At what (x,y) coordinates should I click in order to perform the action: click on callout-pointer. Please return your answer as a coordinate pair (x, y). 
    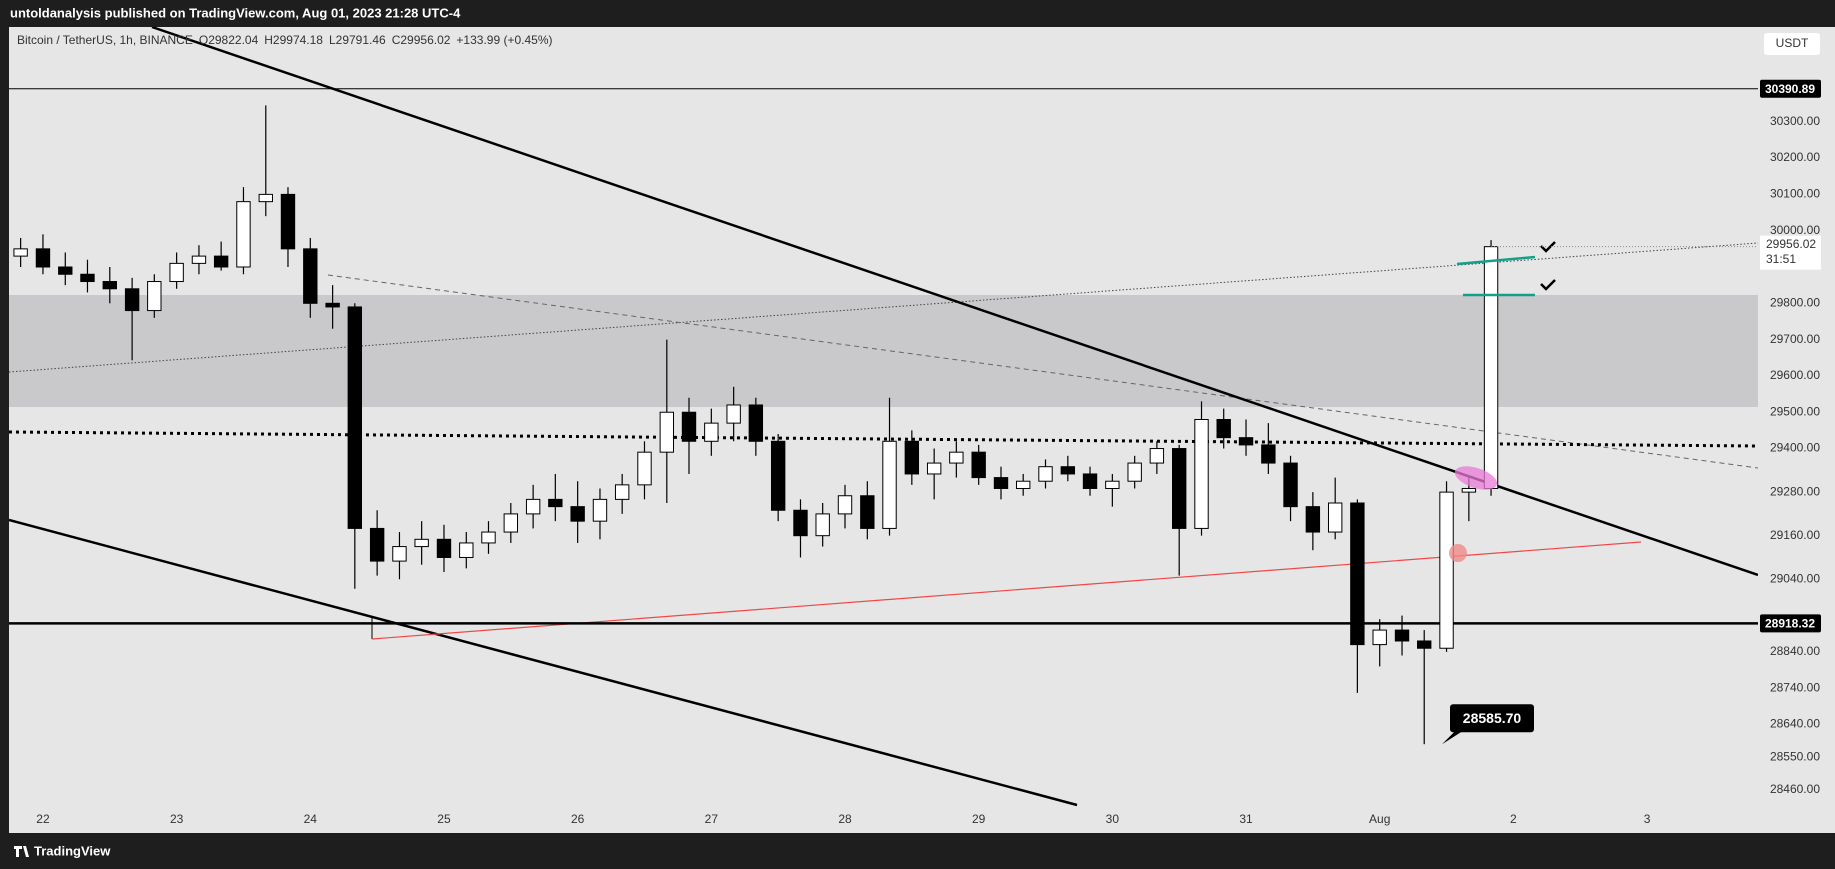
    Looking at the image, I should click on (1453, 737).